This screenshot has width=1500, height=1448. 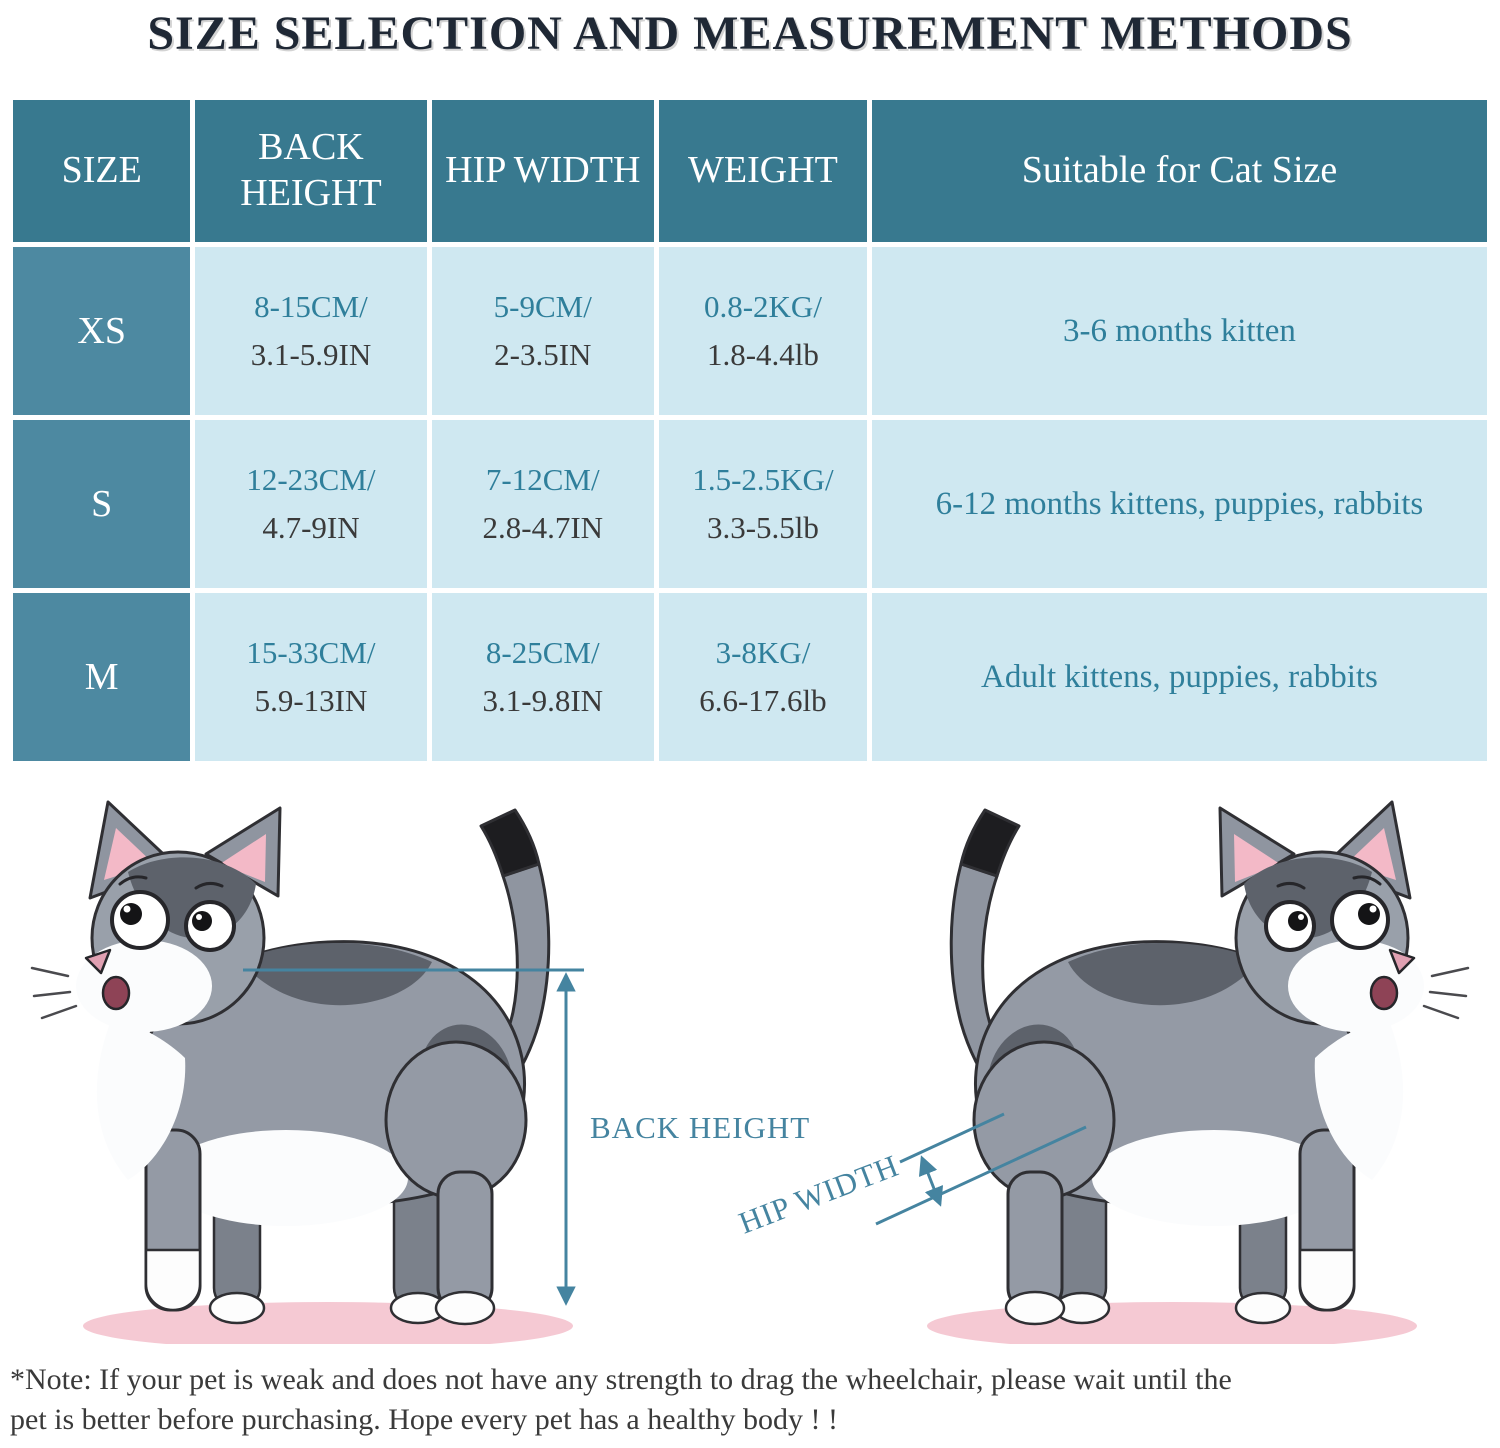 I want to click on imperial-value: 2.8-4.7IN, so click(x=543, y=527).